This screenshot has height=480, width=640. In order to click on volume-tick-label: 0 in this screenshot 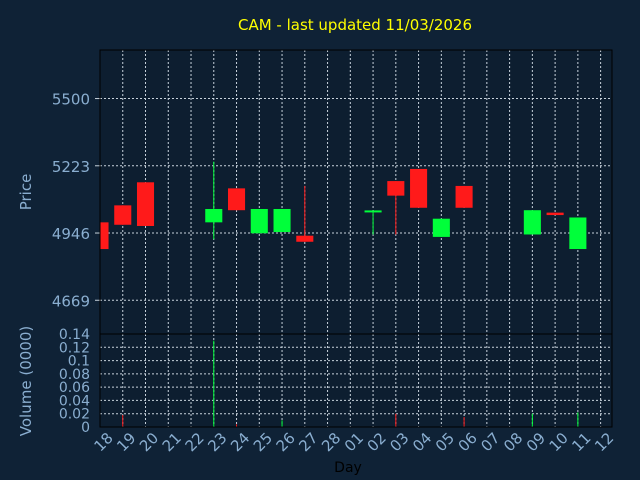, I will do `click(85, 428)`.